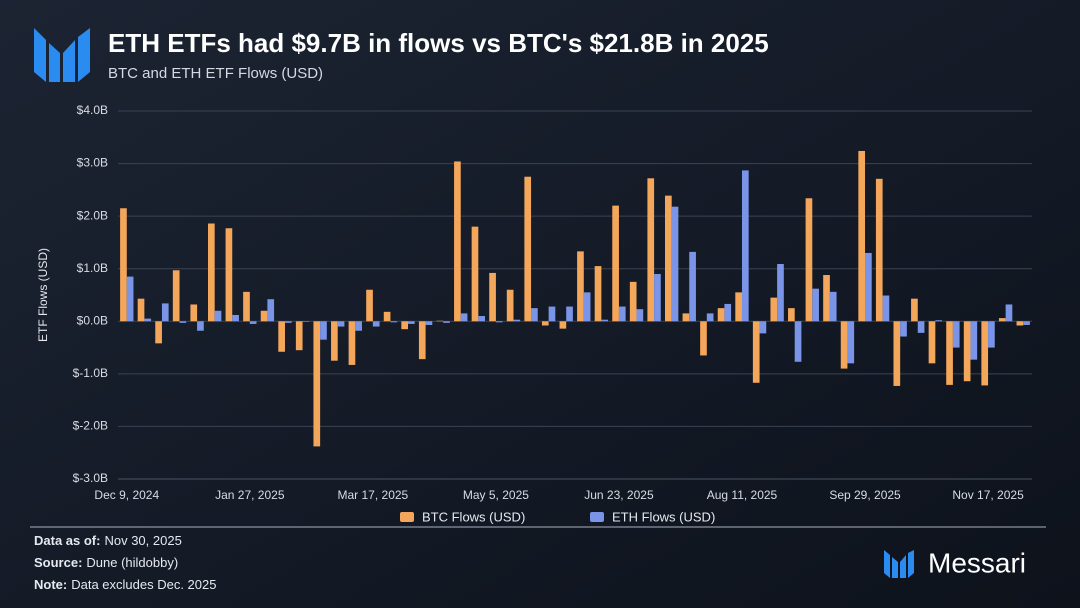 The image size is (1080, 608). Describe the element at coordinates (106, 562) in the screenshot. I see `footer-note: Source: Dune (hildobby)` at that location.